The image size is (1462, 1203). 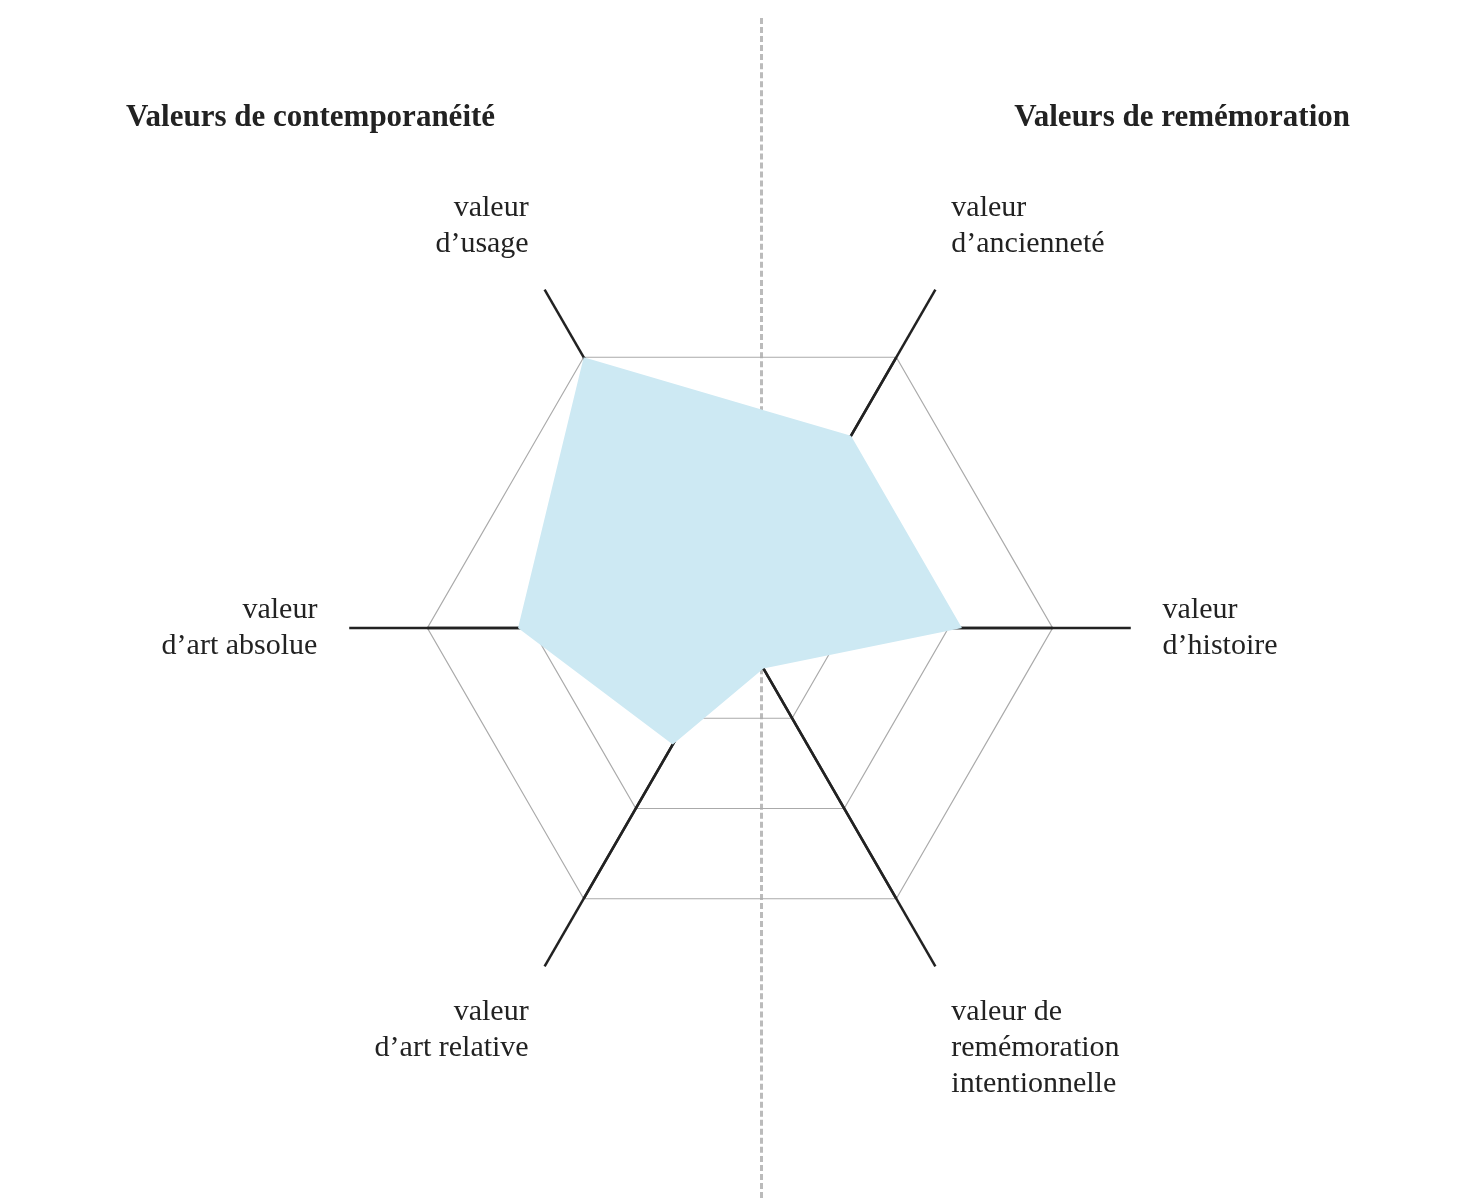 What do you see at coordinates (451, 1027) in the screenshot?
I see `spoke-label: valeur d’art relative` at bounding box center [451, 1027].